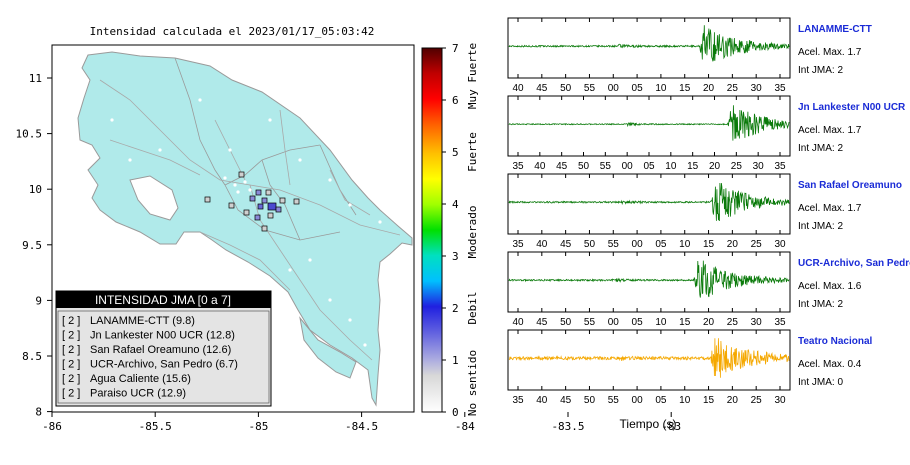 The width and height of the screenshot is (910, 465). Describe the element at coordinates (163, 300) in the screenshot. I see `legend-title: INTENSIDAD JMA [0 a 7]` at that location.